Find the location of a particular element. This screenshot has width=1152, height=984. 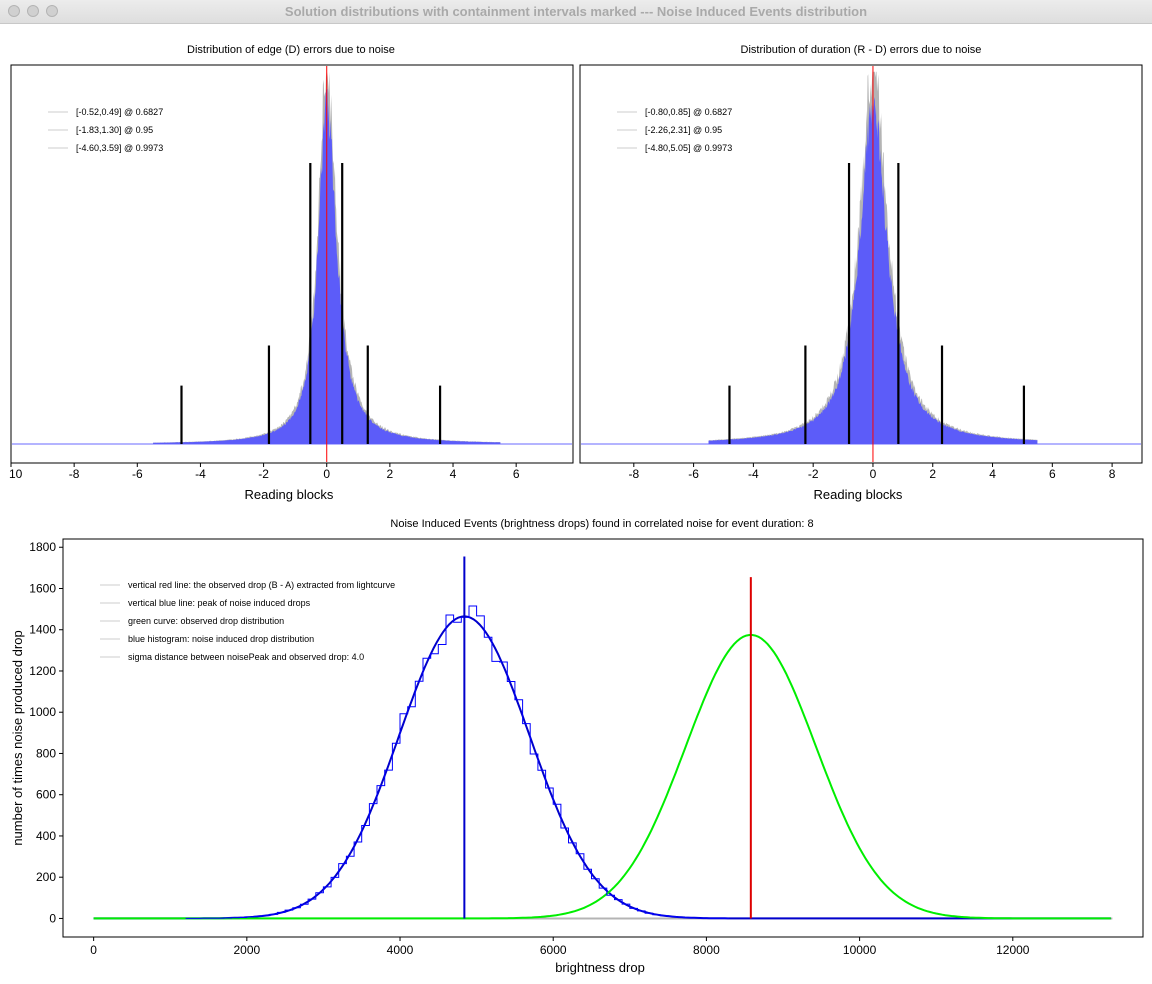

y-tick-label: 1600 is located at coordinates (42, 588).